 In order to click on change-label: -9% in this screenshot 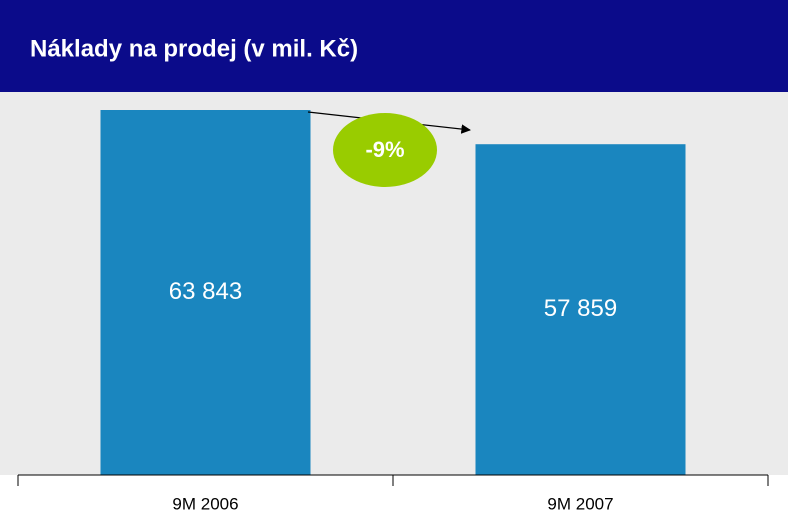, I will do `click(384, 149)`.